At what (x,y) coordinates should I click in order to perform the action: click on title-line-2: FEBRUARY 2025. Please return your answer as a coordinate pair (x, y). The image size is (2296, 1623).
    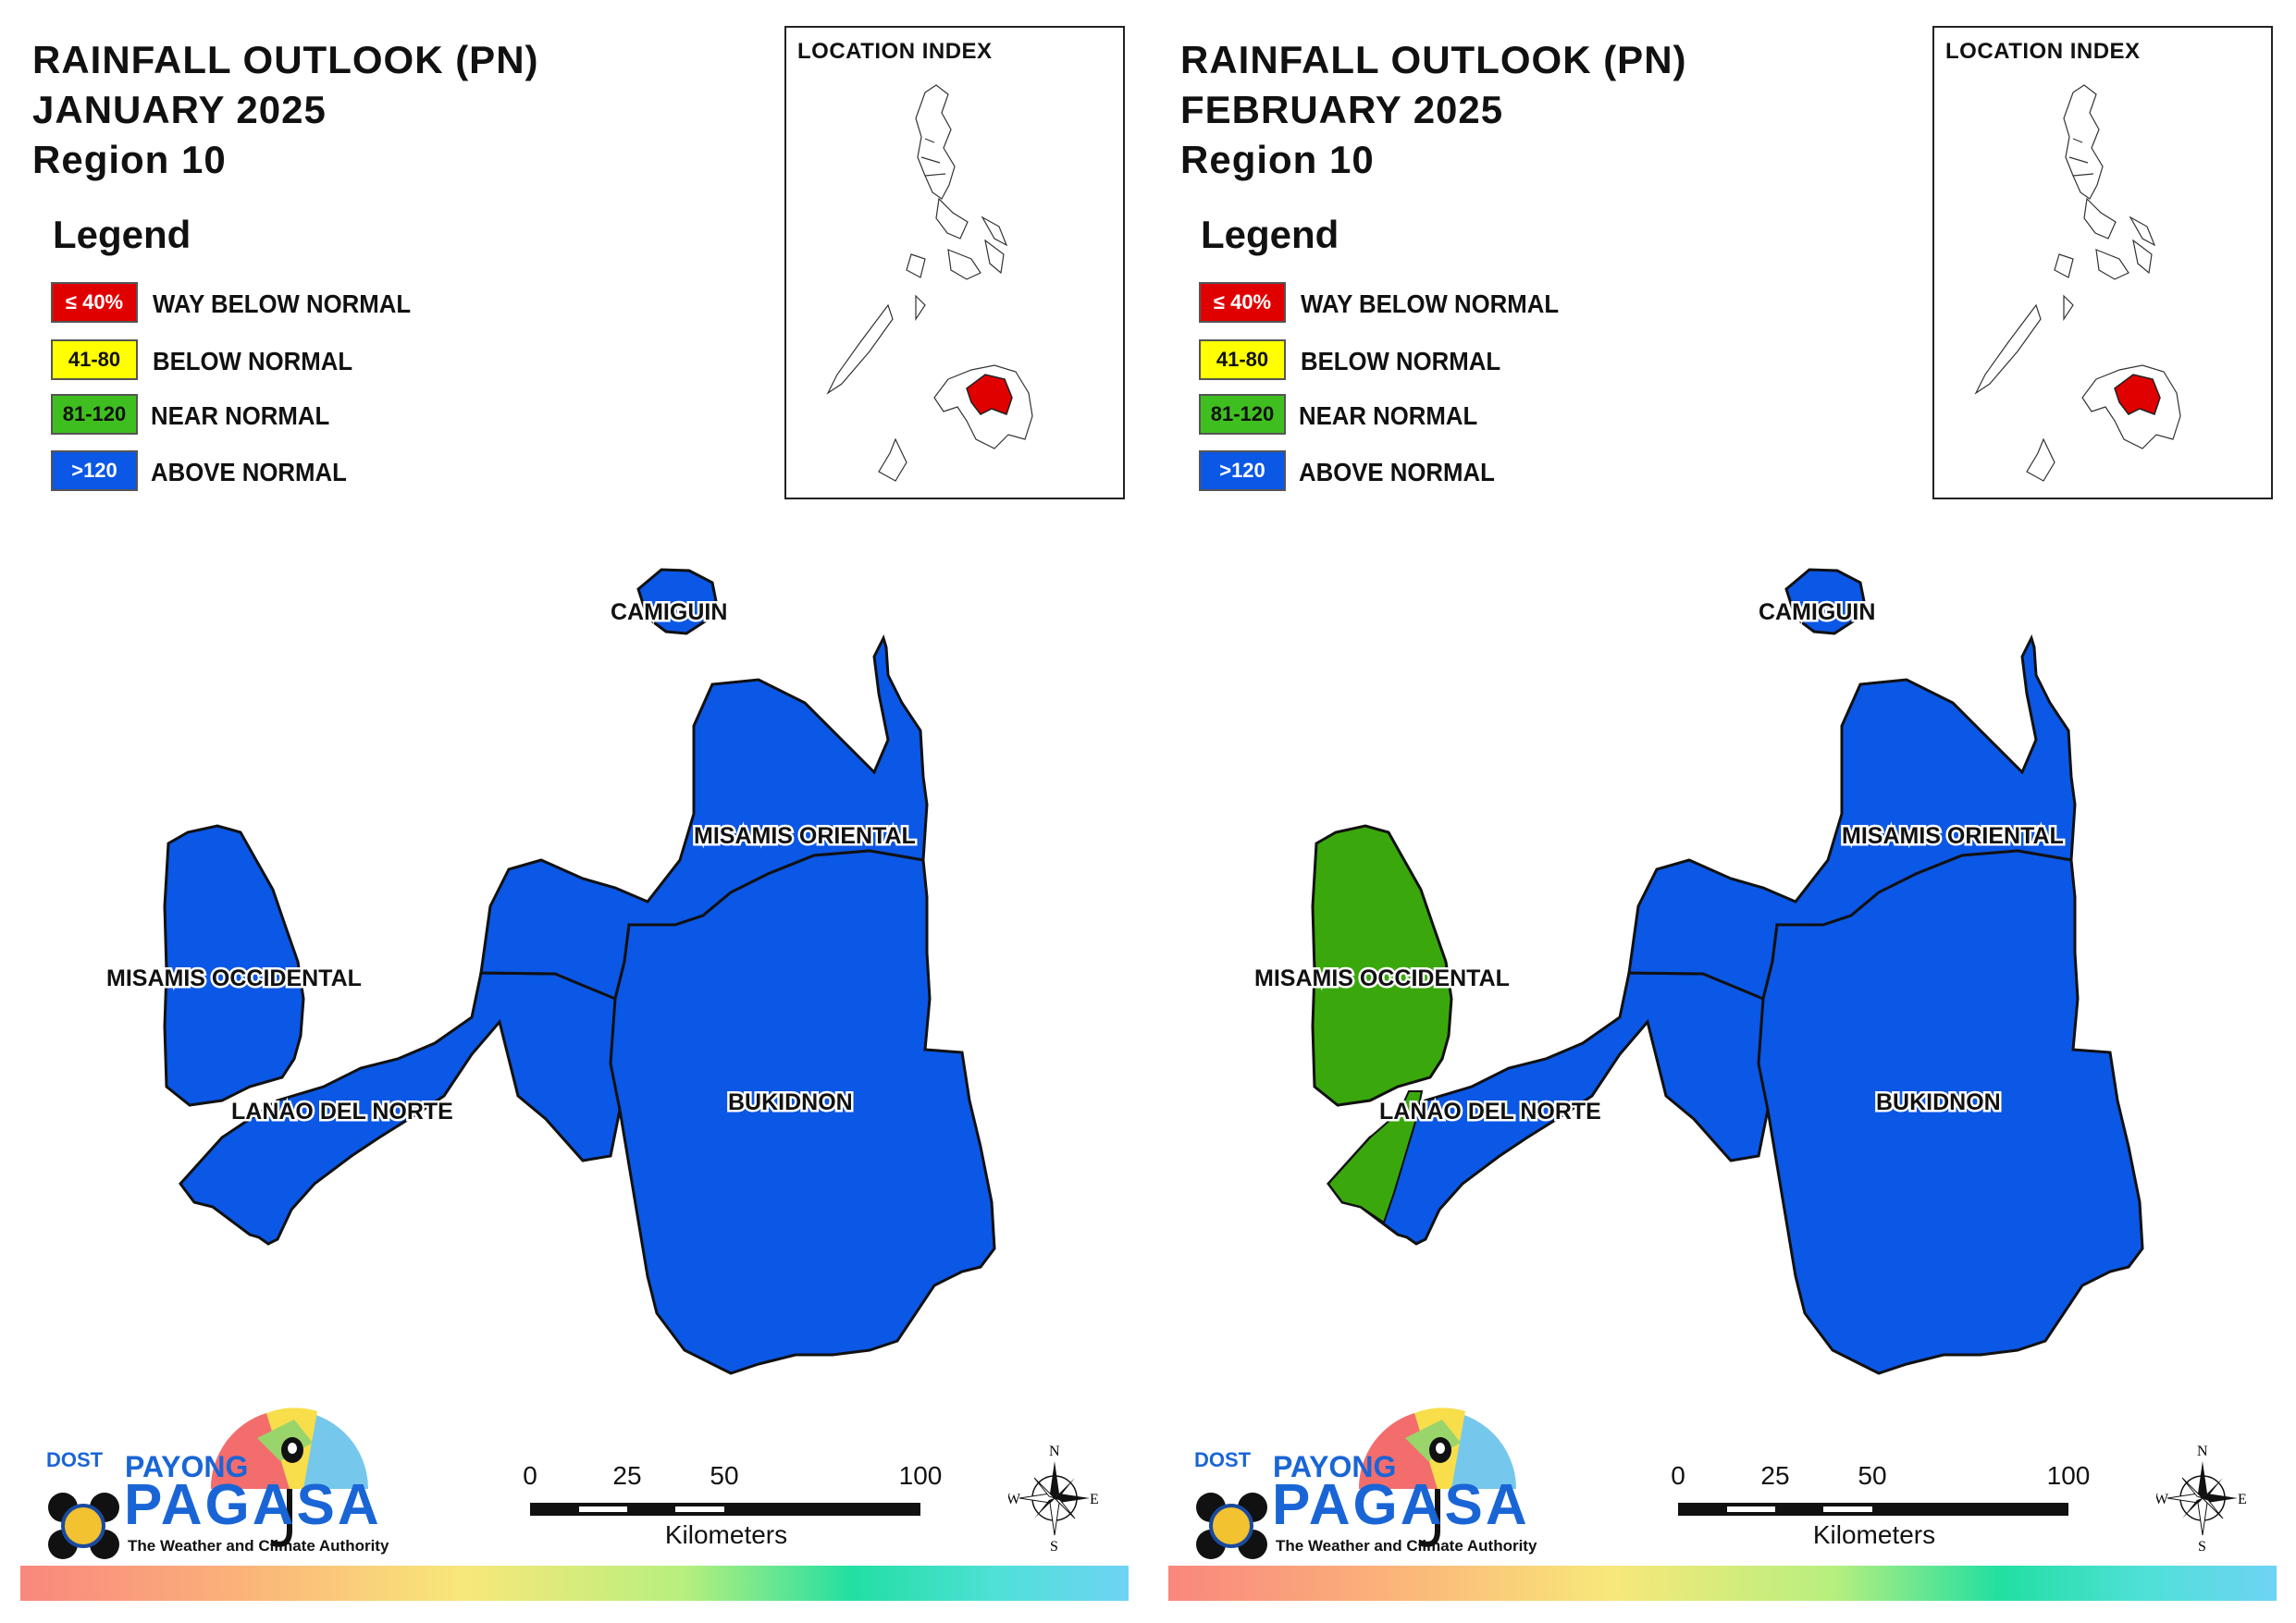
    Looking at the image, I should click on (1342, 109).